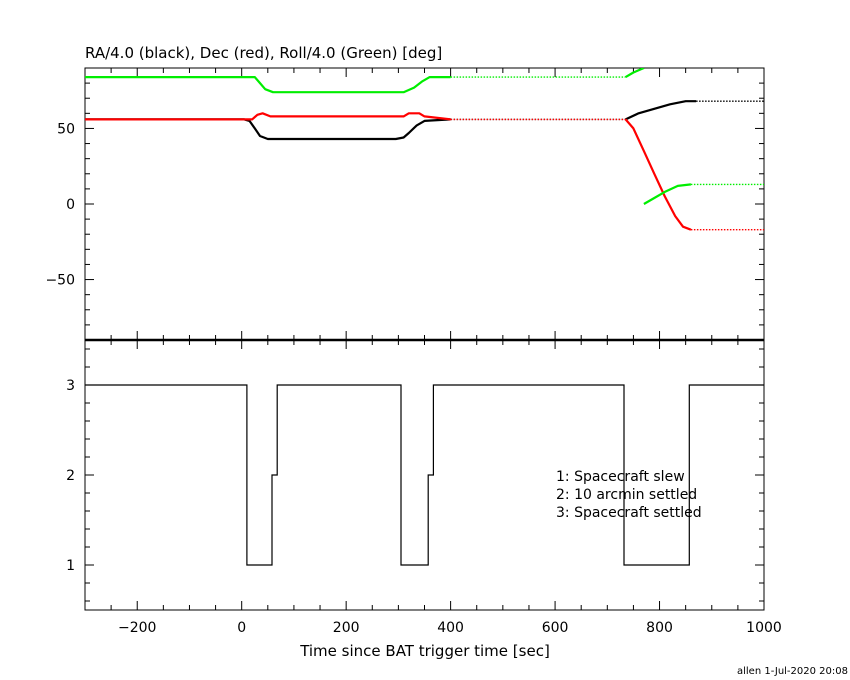  I want to click on x-tick-label: −200, so click(137, 628).